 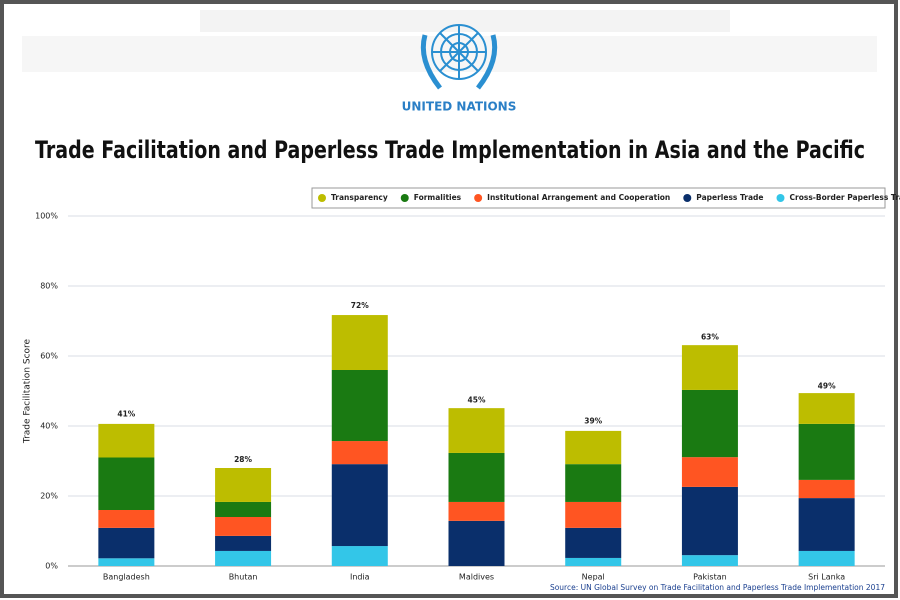 I want to click on un-logo, so click(x=459, y=57).